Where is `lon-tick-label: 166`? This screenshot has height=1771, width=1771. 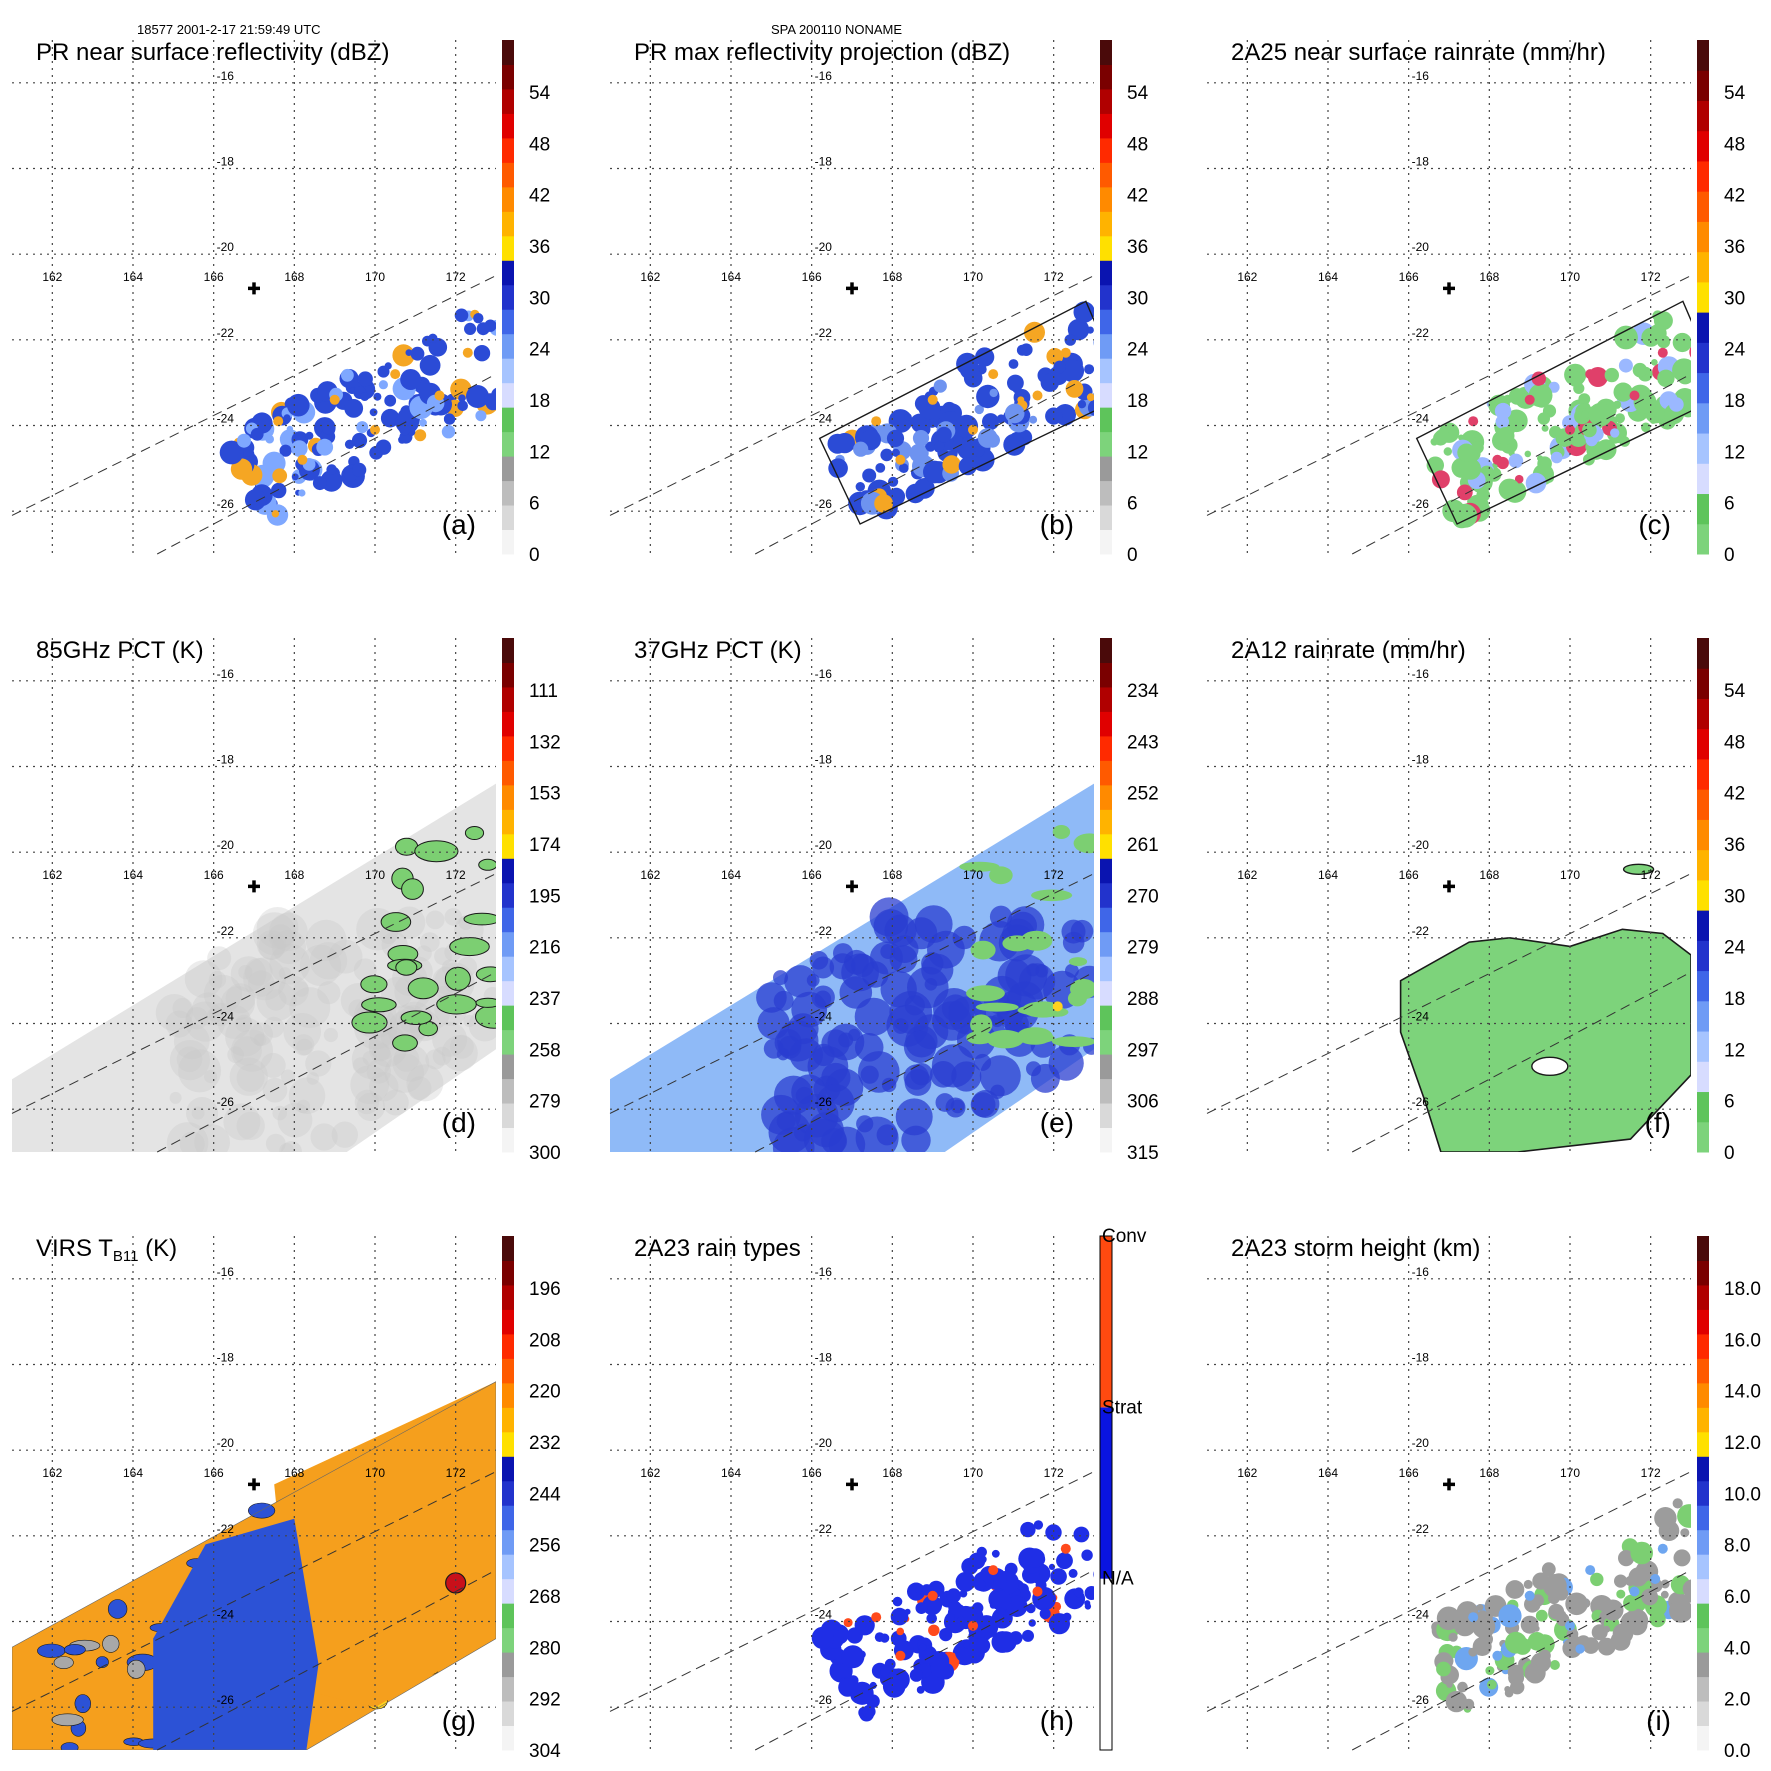 lon-tick-label: 166 is located at coordinates (214, 1473).